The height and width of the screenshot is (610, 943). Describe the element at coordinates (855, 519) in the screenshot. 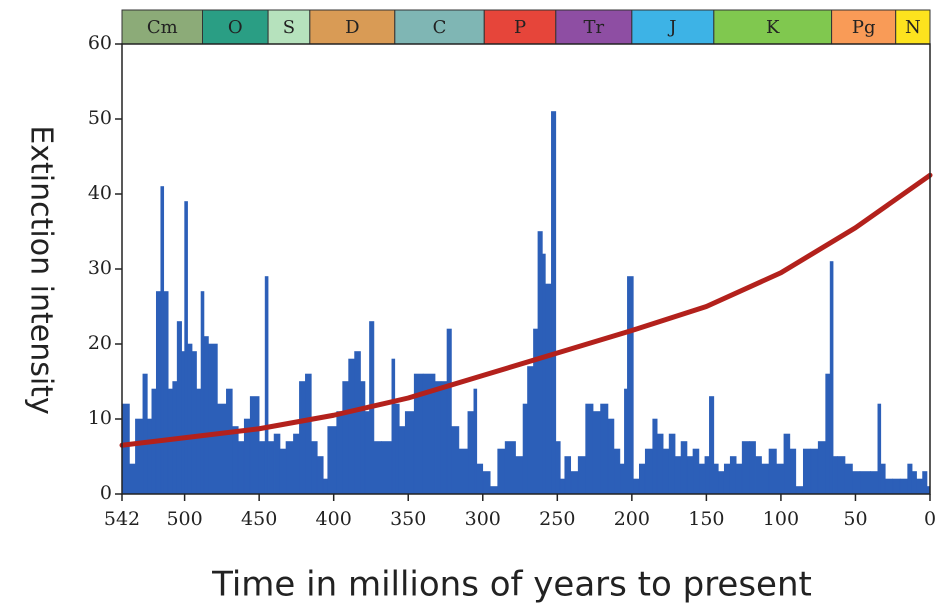

I see `x-tick-label: 50` at that location.